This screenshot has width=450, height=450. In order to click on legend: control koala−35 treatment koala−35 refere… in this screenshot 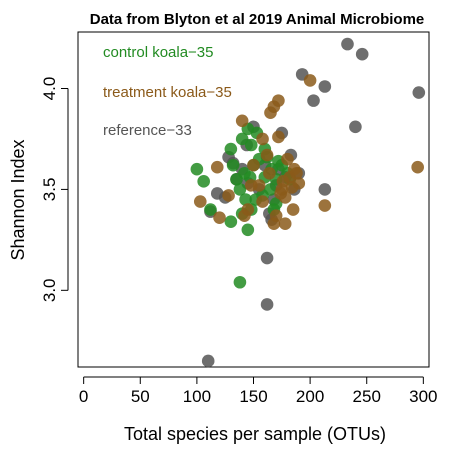, I will do `click(167, 91)`.